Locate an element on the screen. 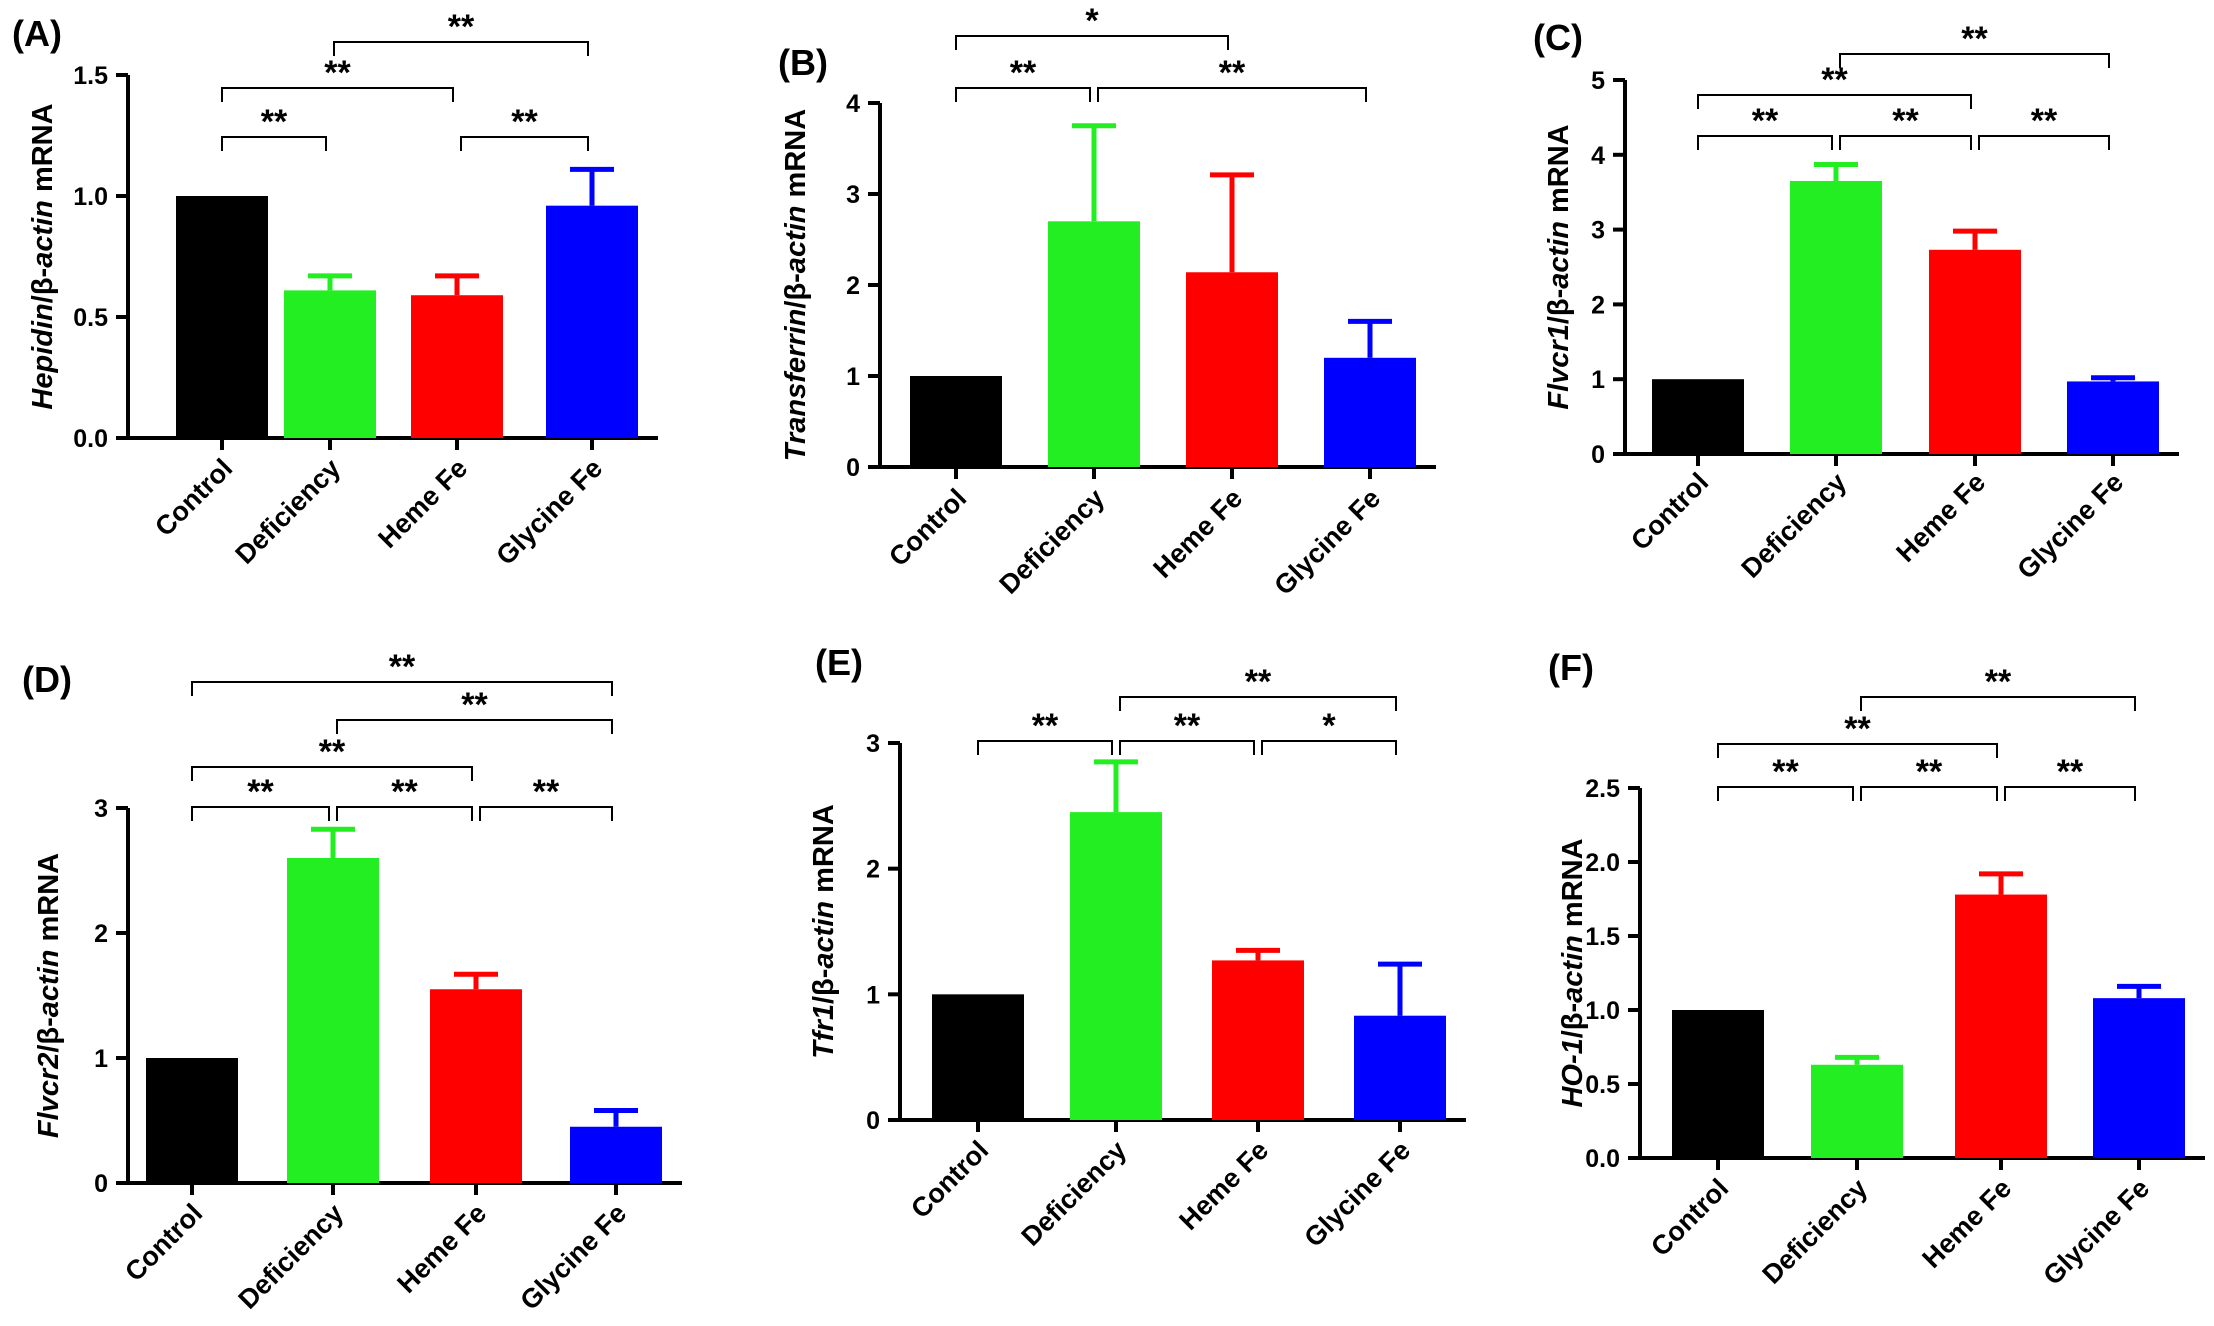 The image size is (2214, 1326). panel-label: (F) is located at coordinates (1571, 667).